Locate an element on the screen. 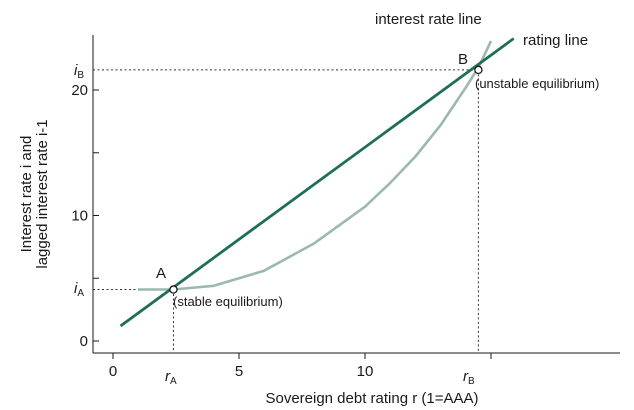 The height and width of the screenshot is (410, 634). x-tick-label: 5 is located at coordinates (239, 371).